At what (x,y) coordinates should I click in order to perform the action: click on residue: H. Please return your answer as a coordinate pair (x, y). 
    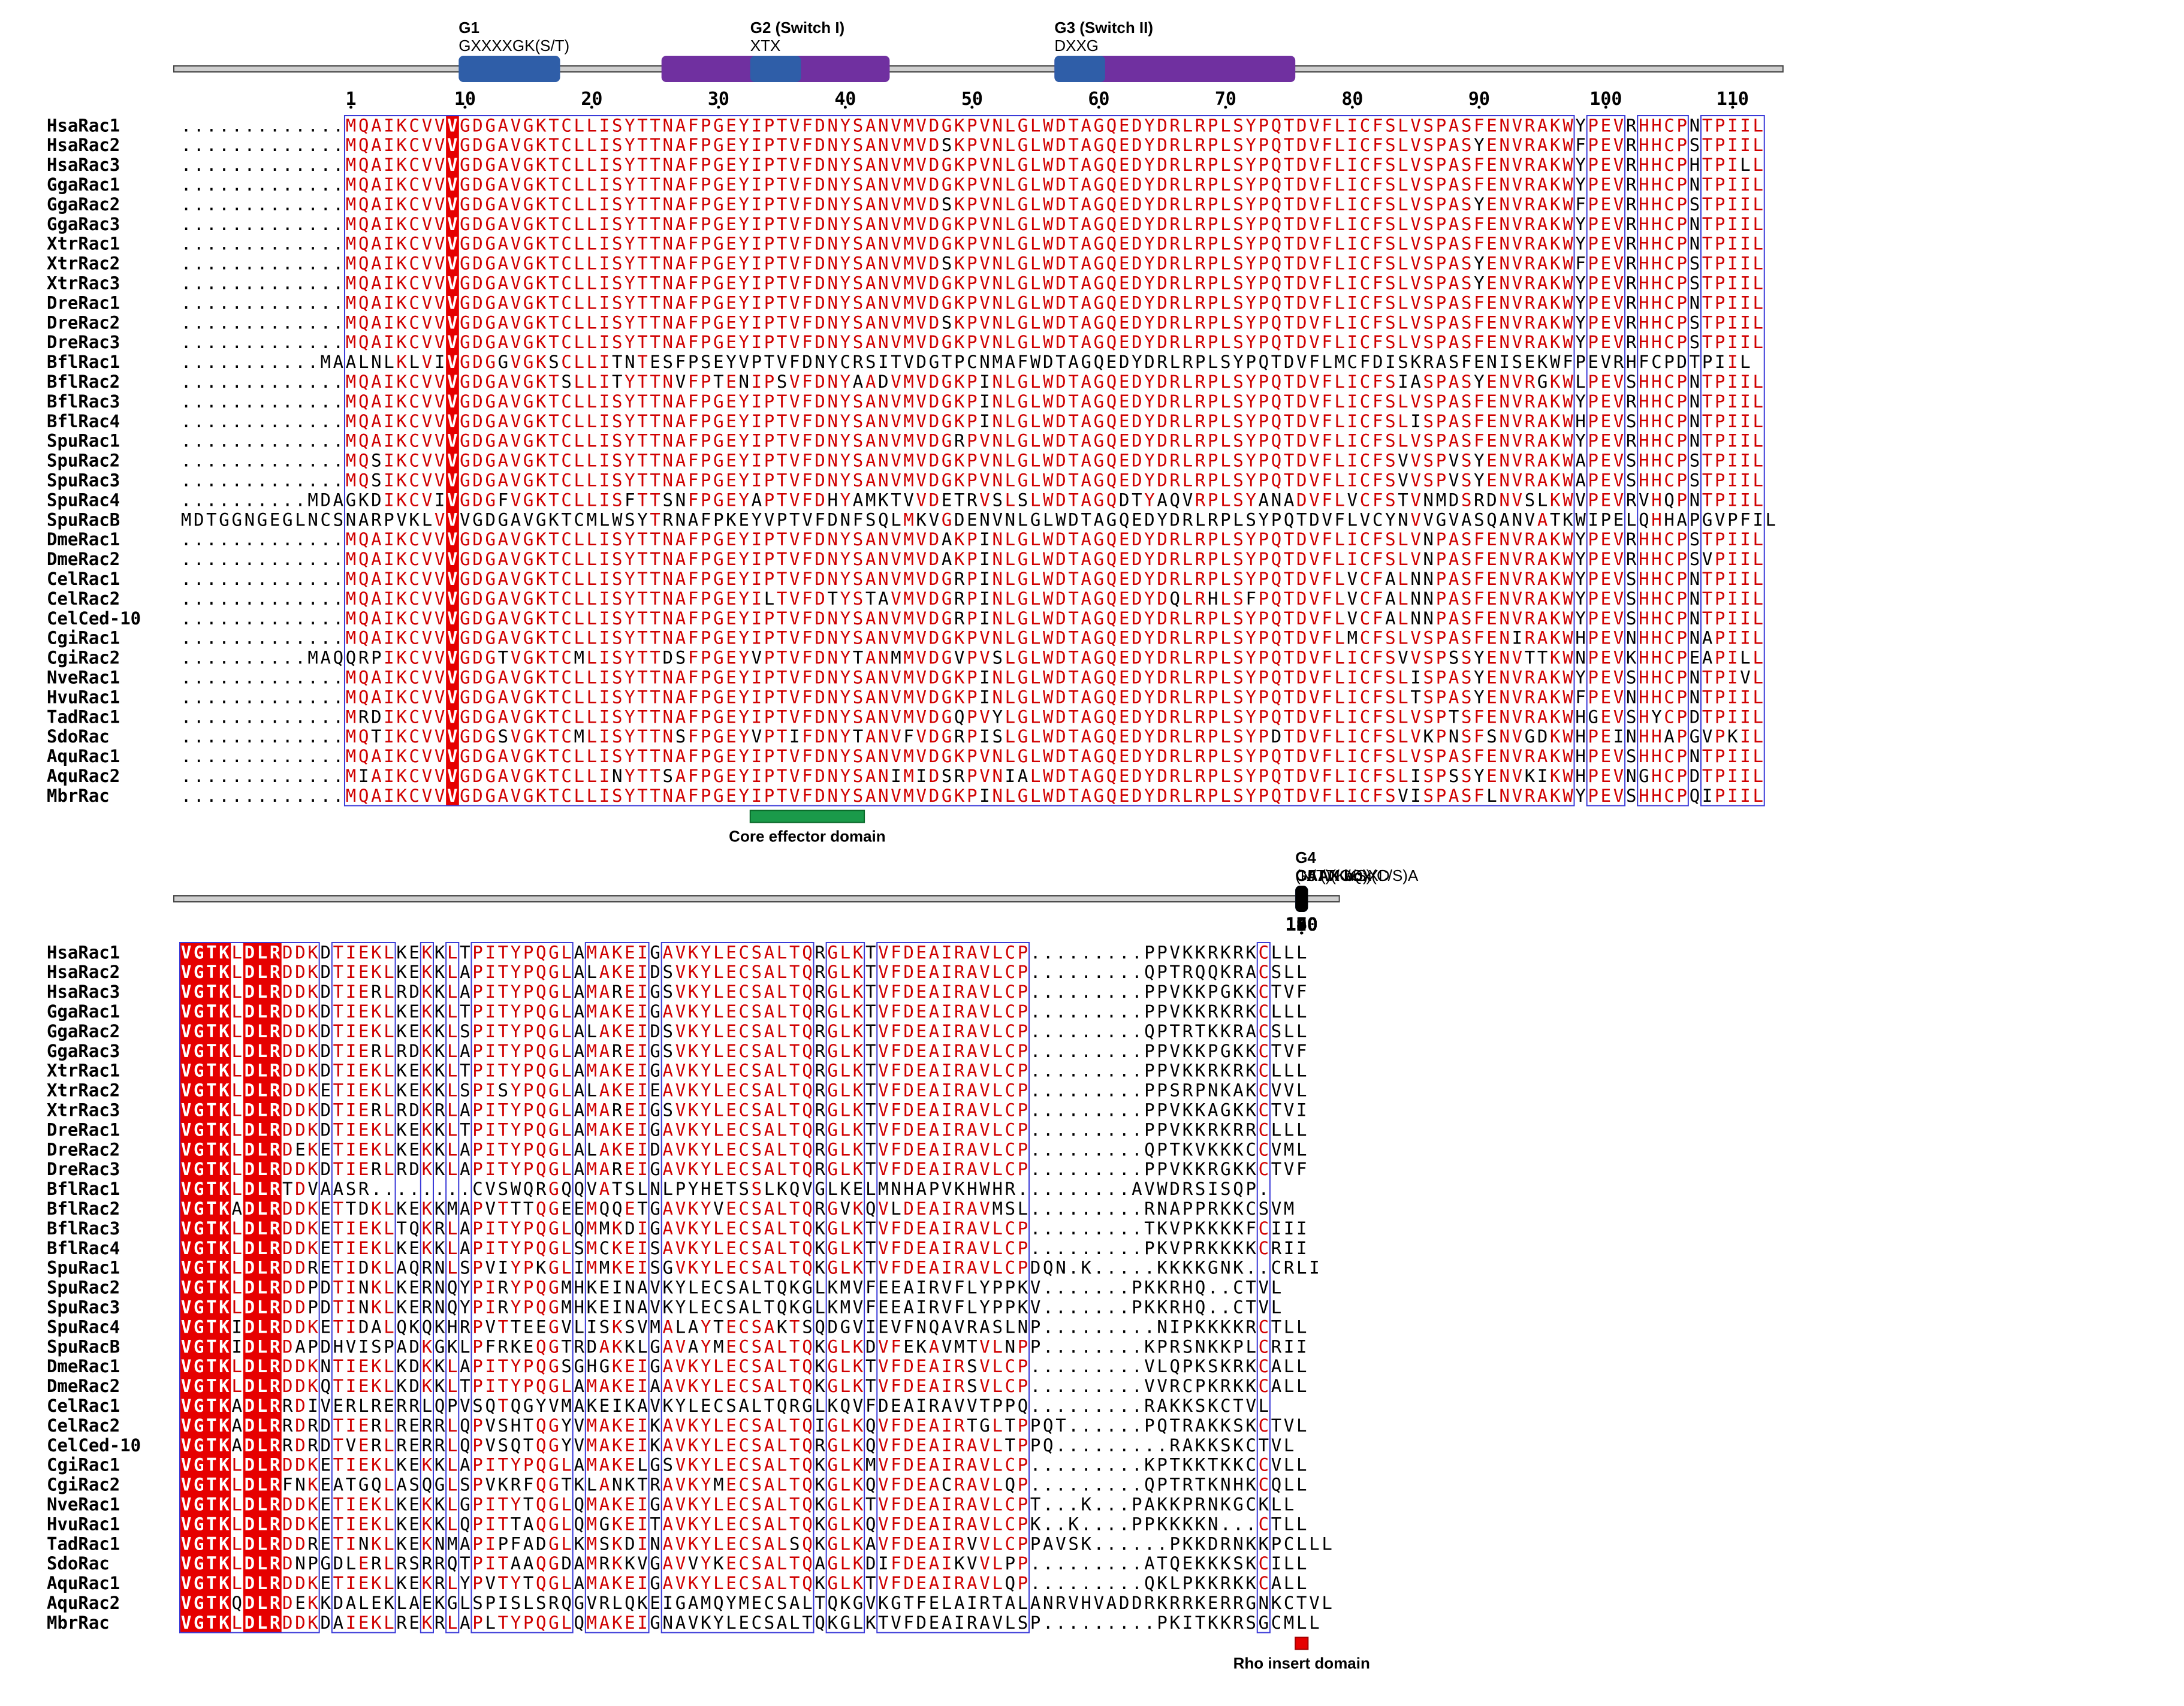
    Looking at the image, I should click on (1644, 323).